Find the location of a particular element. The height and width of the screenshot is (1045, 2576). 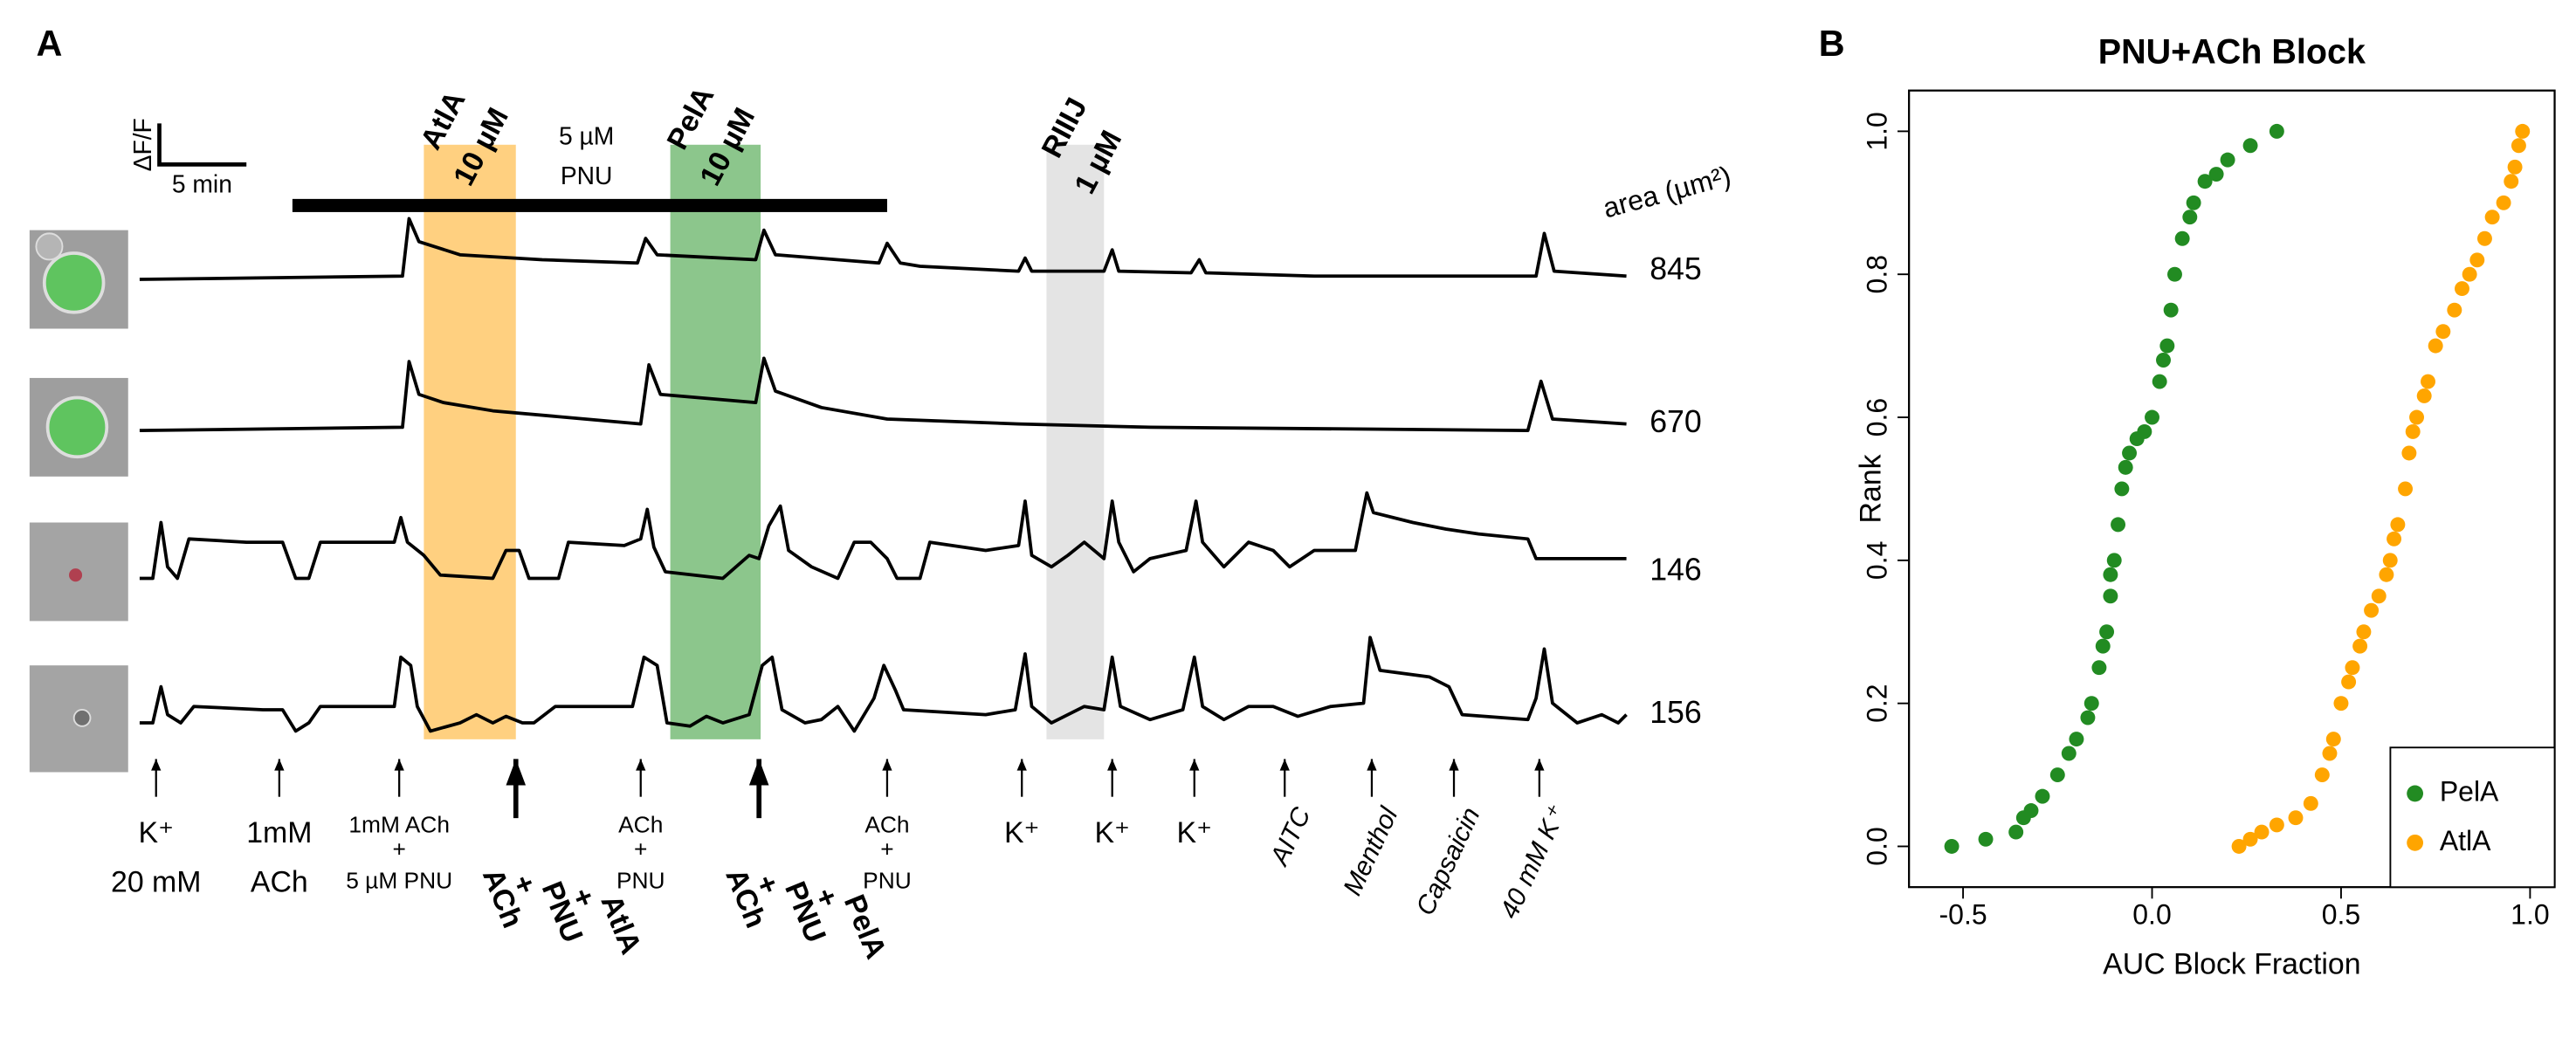

x-axis-label: AUC Block Fraction is located at coordinates (2231, 964).